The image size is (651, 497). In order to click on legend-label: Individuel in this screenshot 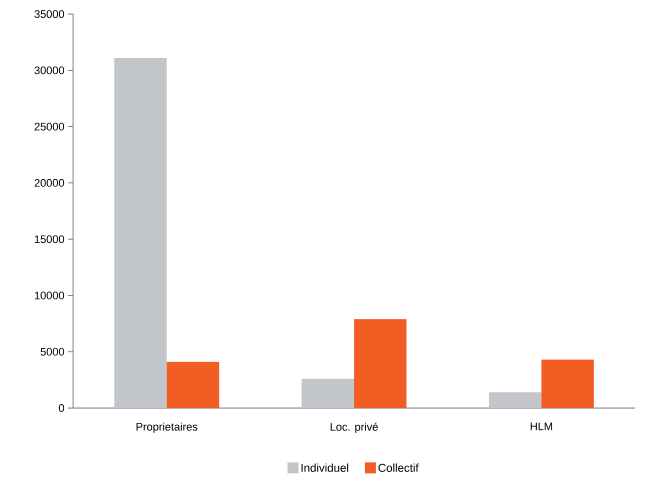, I will do `click(325, 467)`.